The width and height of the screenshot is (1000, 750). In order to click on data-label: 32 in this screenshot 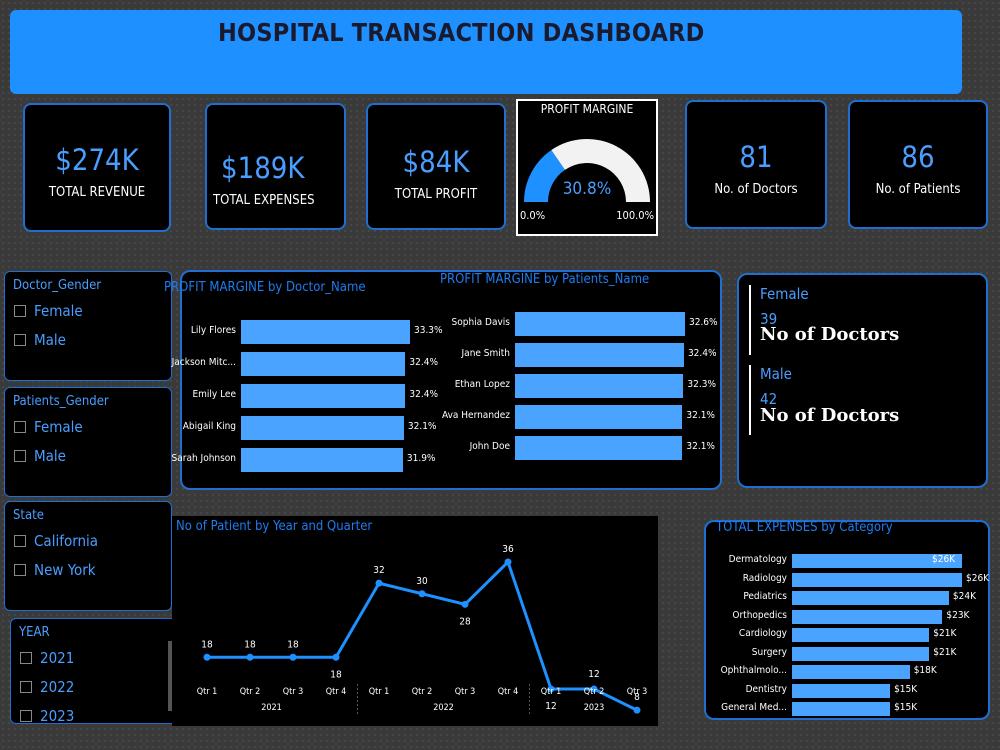, I will do `click(378, 570)`.